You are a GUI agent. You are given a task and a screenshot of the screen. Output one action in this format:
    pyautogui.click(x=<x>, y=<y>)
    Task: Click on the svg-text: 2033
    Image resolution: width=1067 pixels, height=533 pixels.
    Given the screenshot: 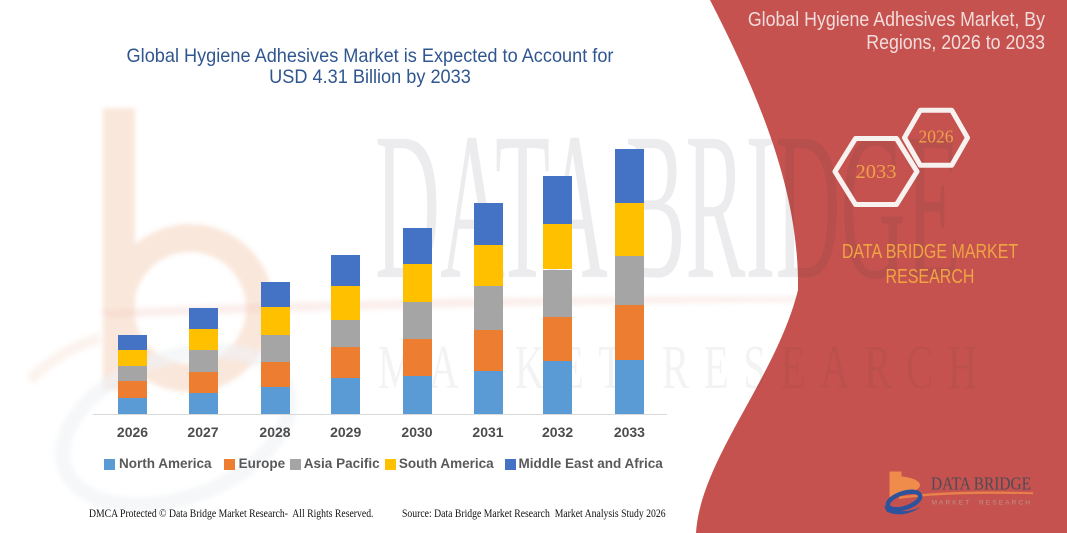 What is the action you would take?
    pyautogui.click(x=876, y=172)
    